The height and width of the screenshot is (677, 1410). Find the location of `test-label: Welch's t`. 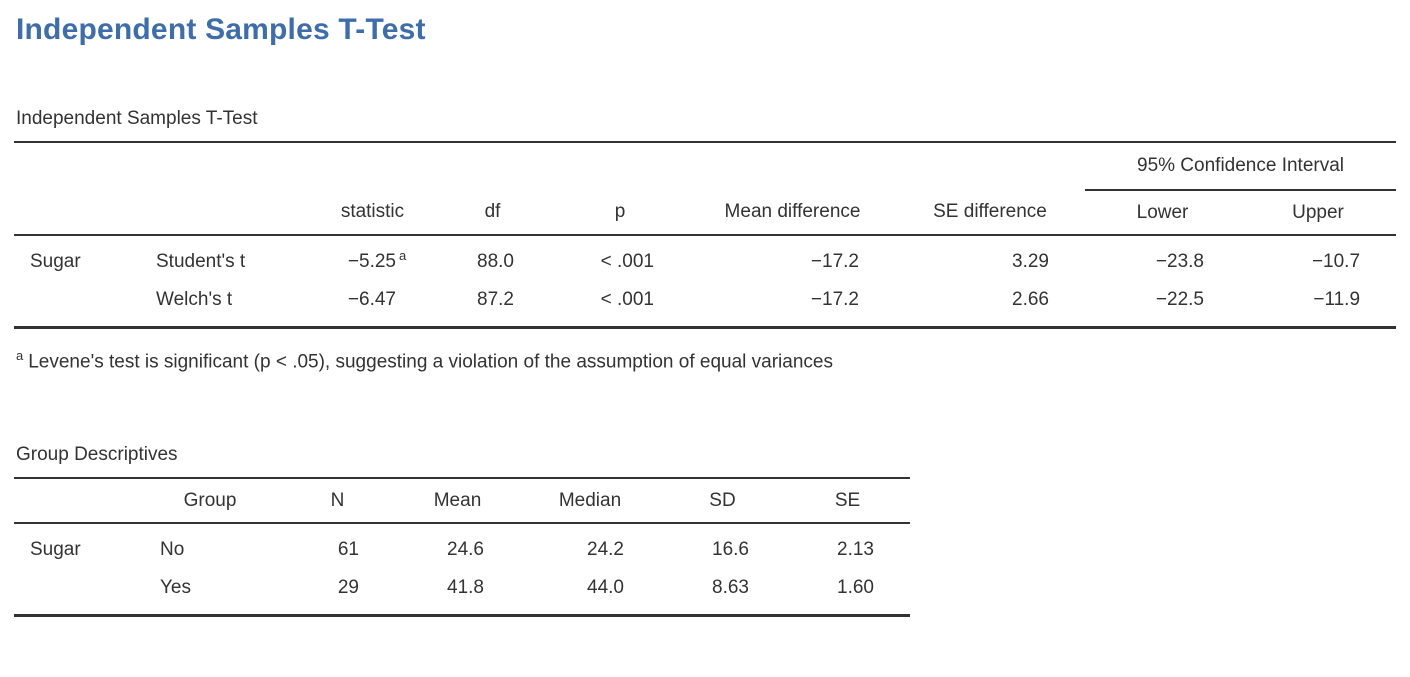

test-label: Welch's t is located at coordinates (194, 299).